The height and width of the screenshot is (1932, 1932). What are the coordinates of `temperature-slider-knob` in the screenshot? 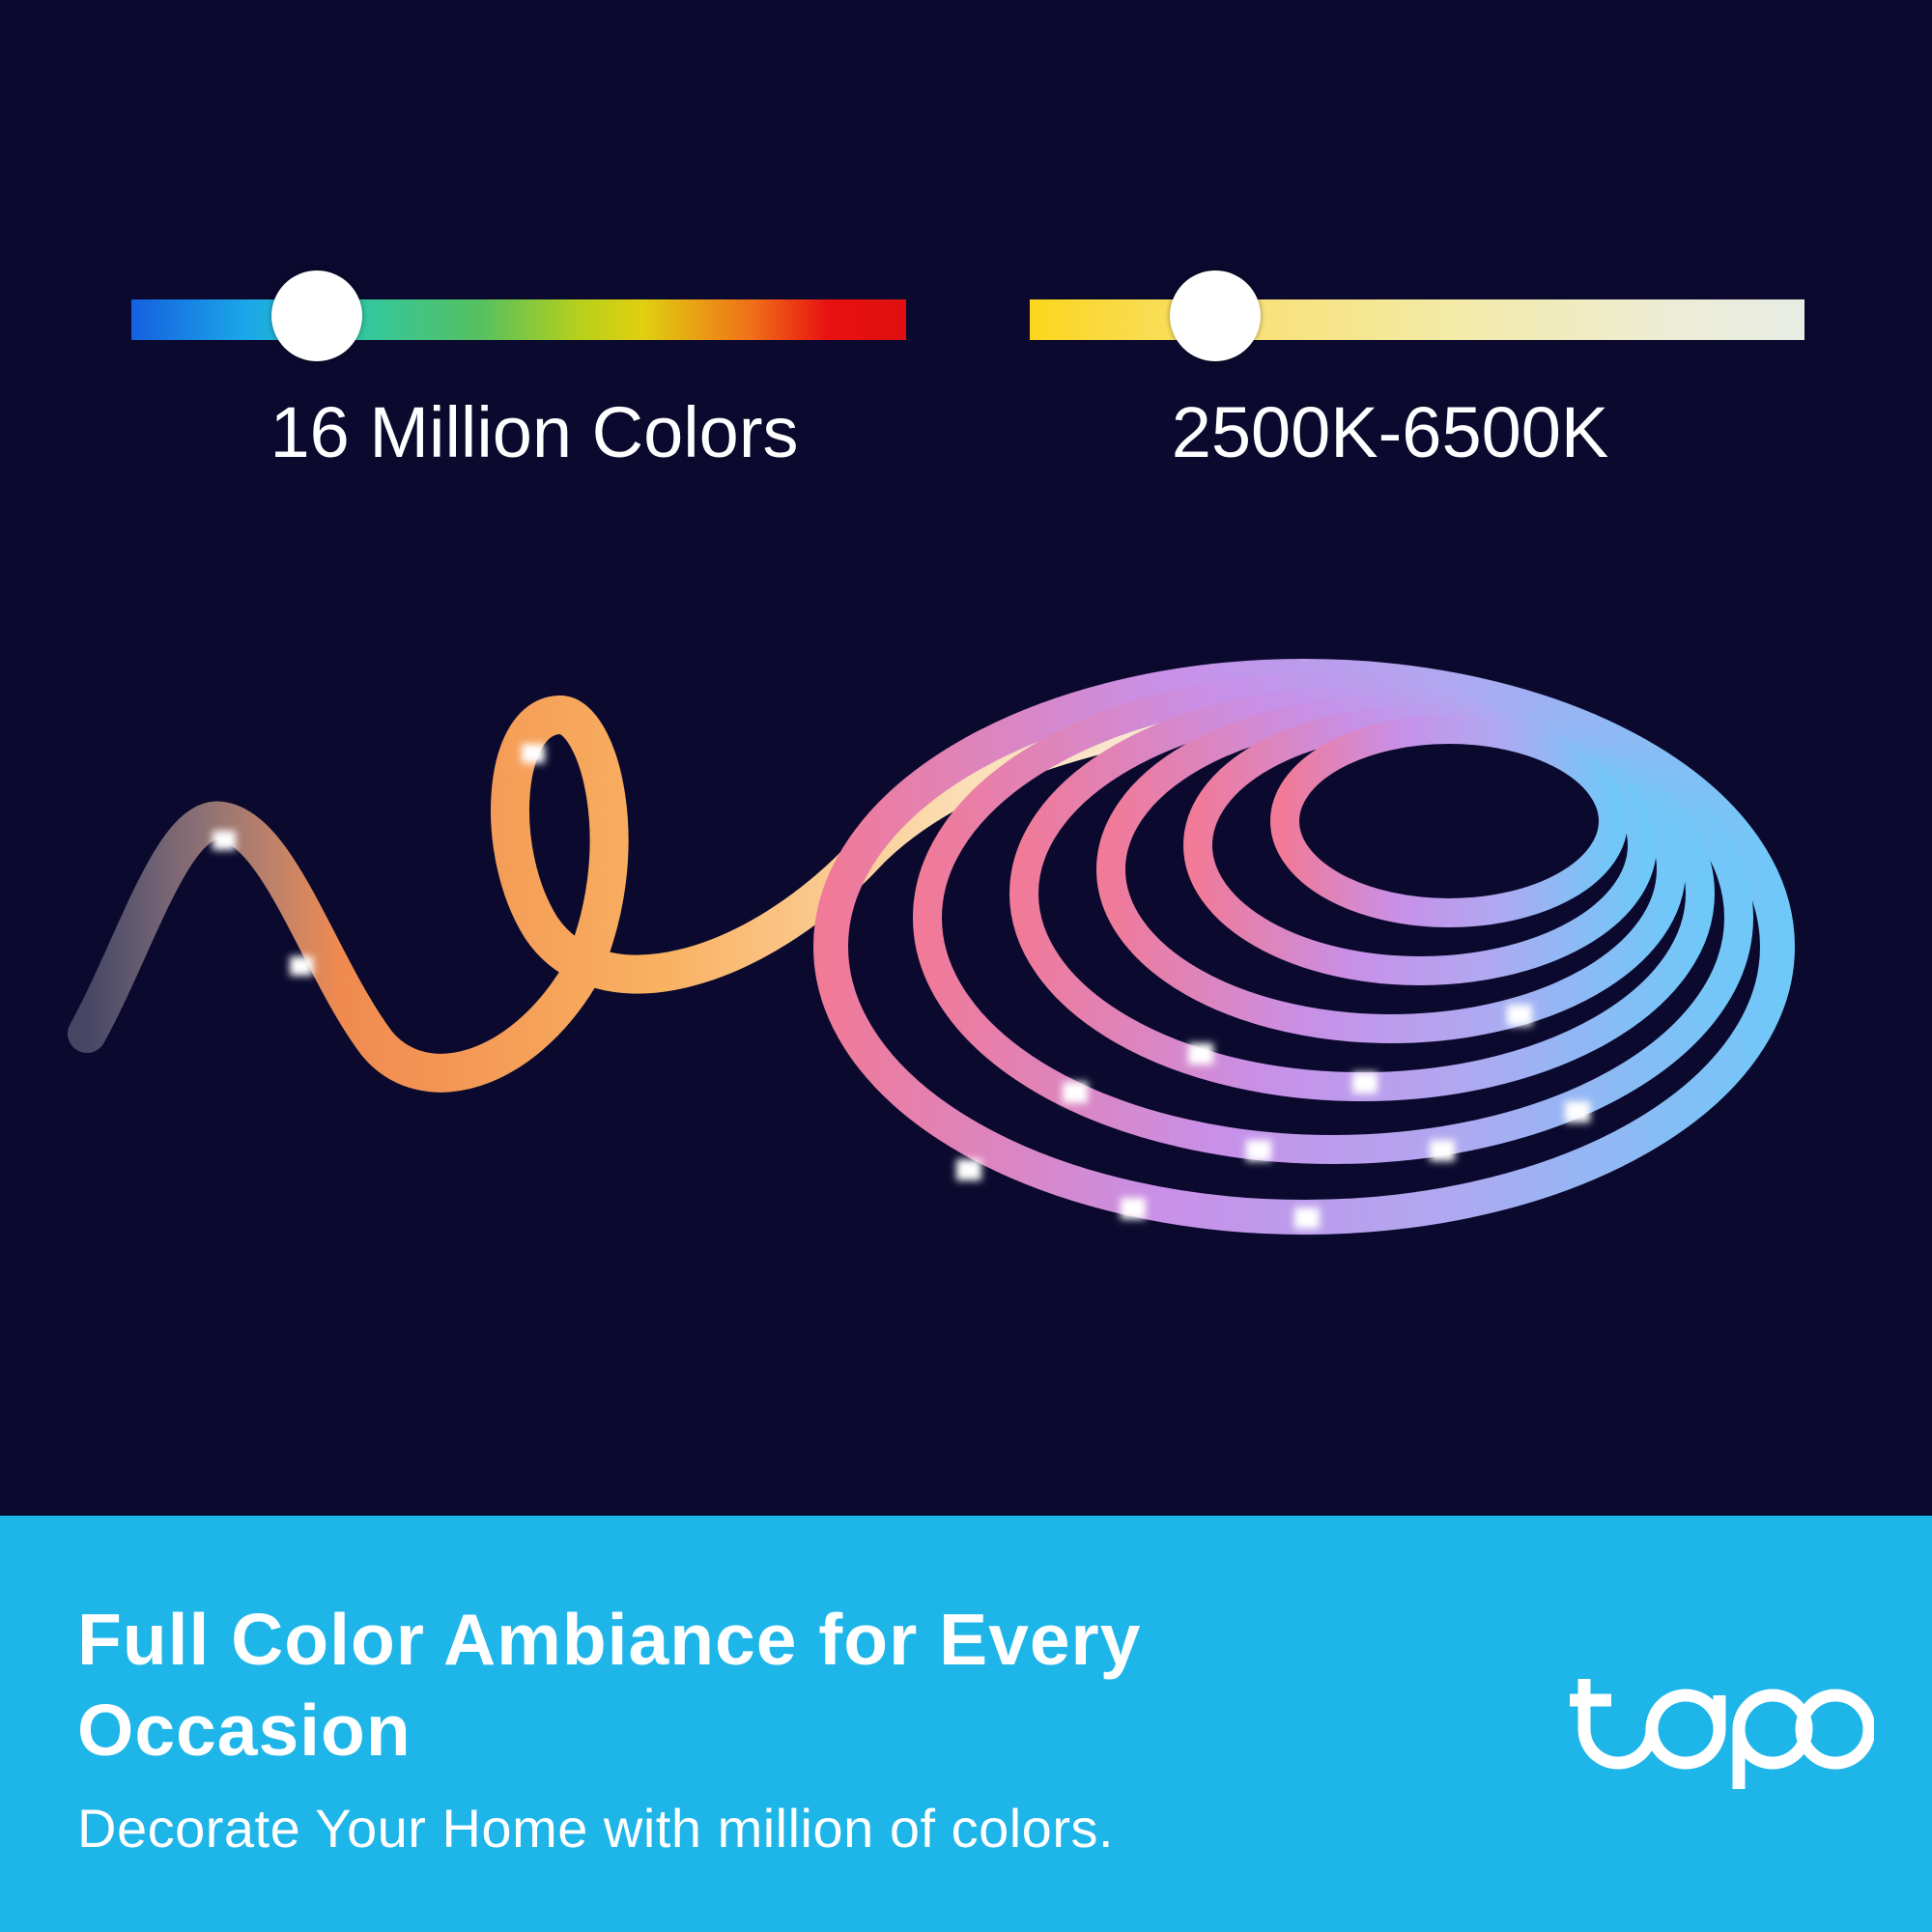 It's located at (1216, 315).